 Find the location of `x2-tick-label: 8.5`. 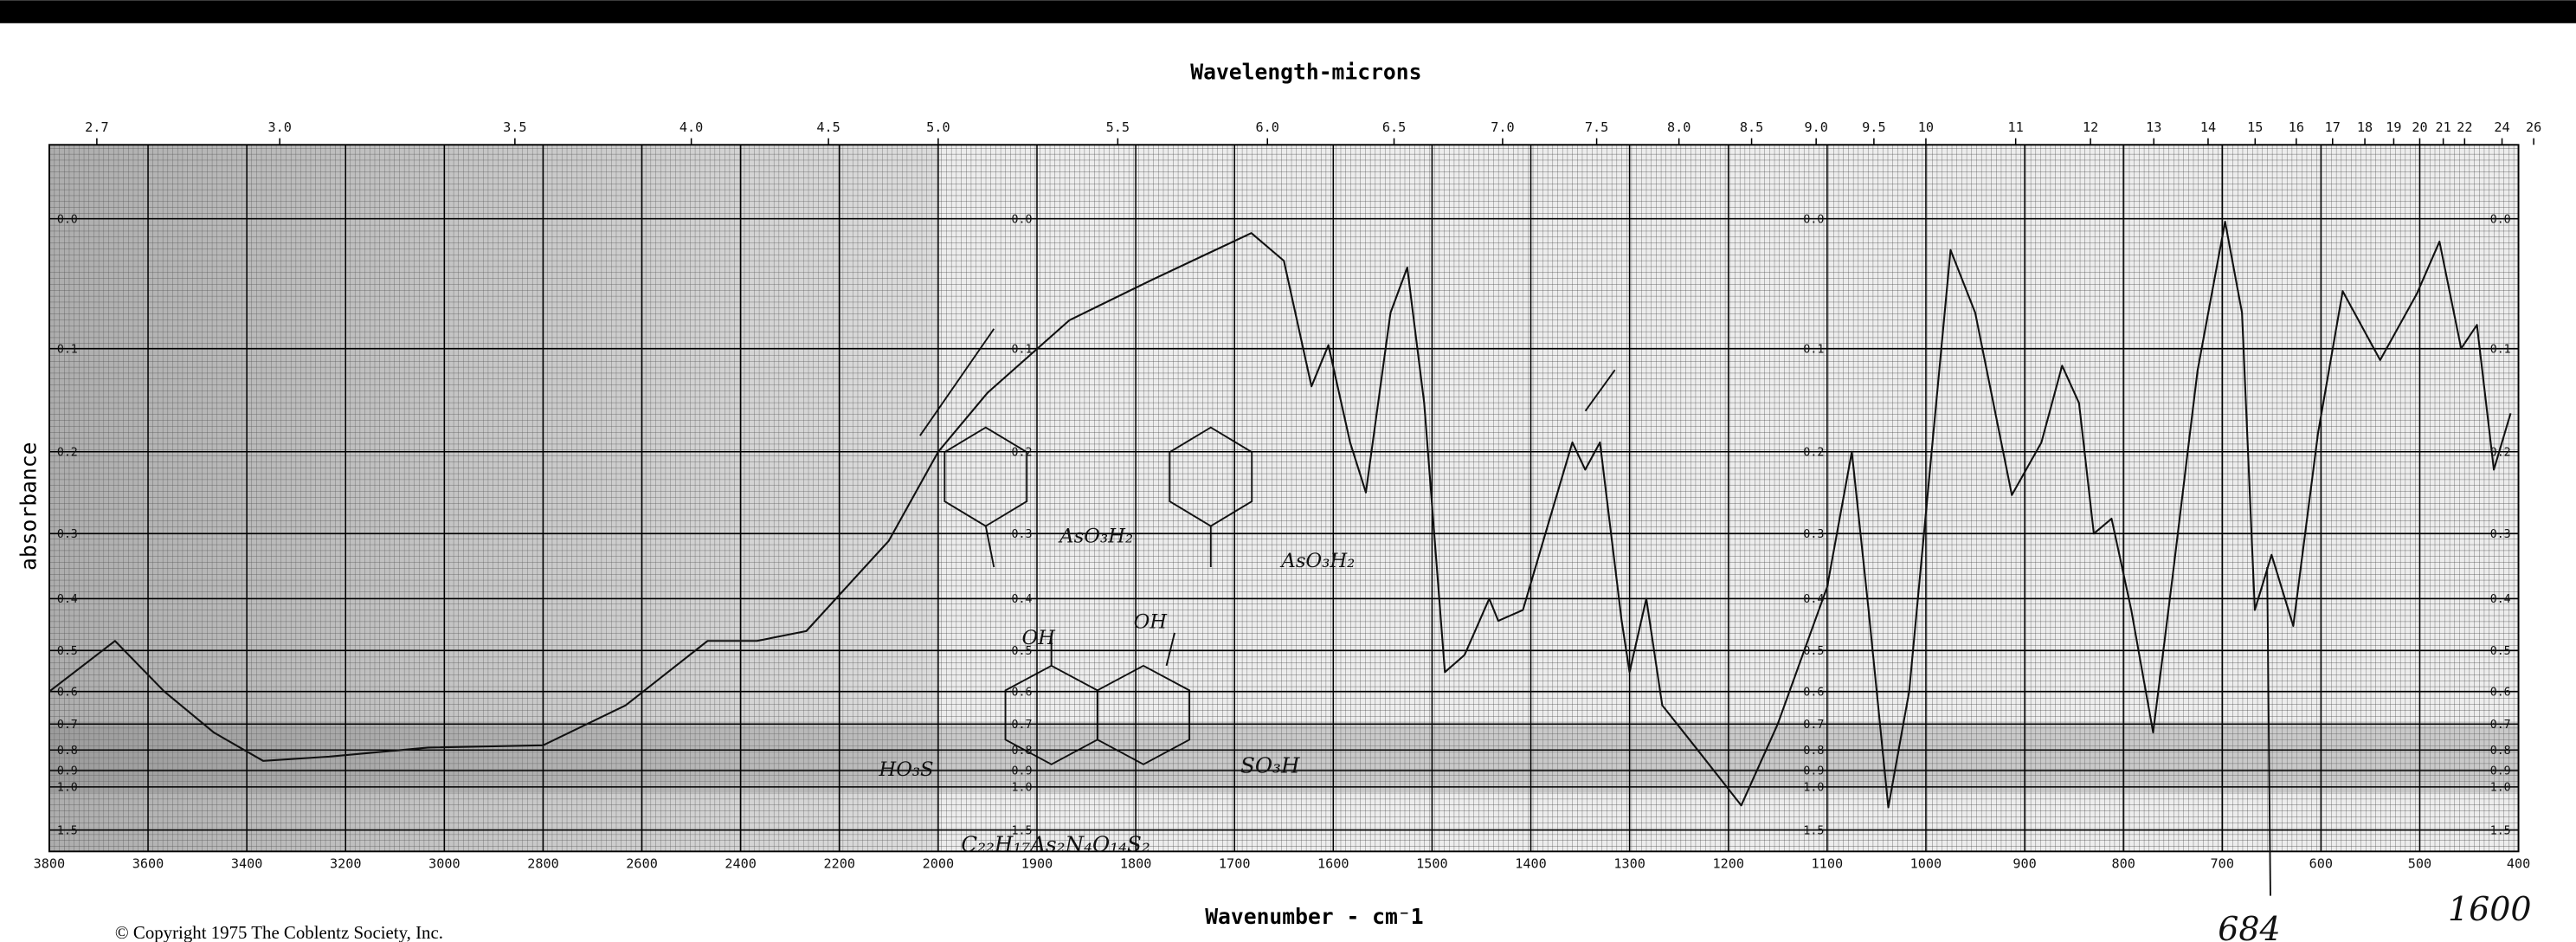

x2-tick-label: 8.5 is located at coordinates (1751, 127).